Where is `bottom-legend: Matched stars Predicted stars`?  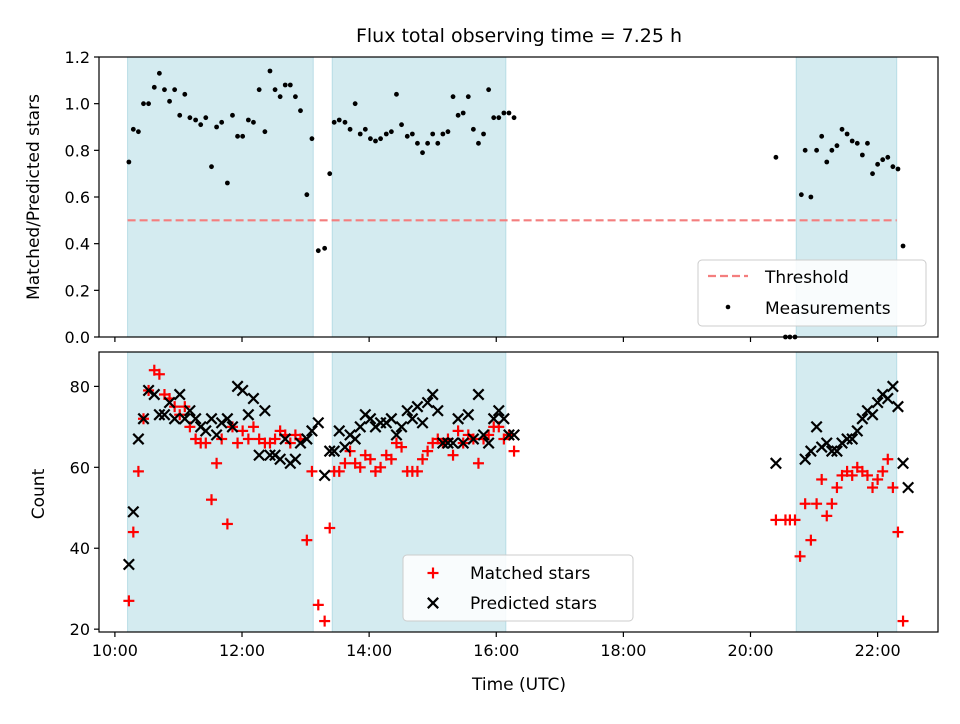
bottom-legend: Matched stars Predicted stars is located at coordinates (518, 588).